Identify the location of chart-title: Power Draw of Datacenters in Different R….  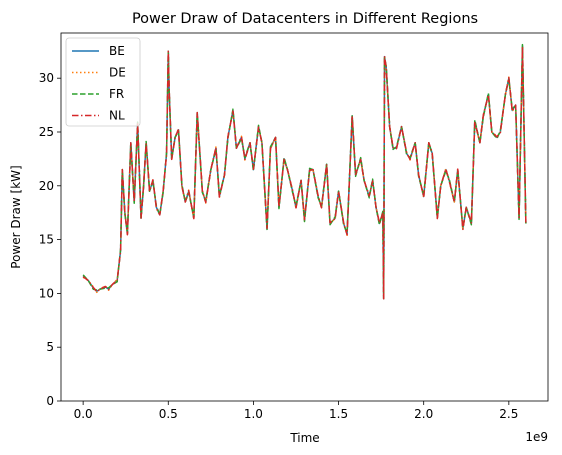
(305, 19).